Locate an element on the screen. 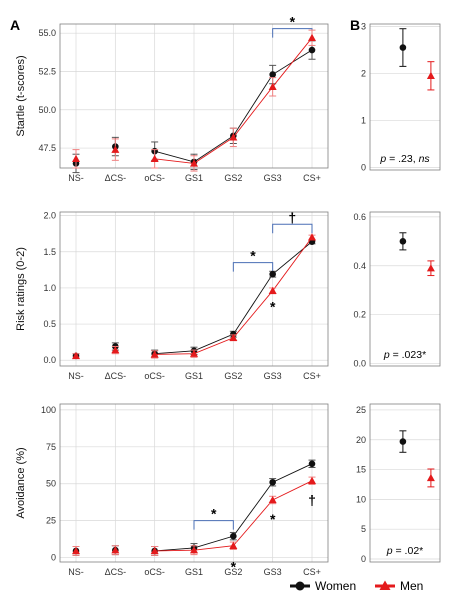 The image size is (474, 606). y-tick-label: 50 is located at coordinates (51, 484).